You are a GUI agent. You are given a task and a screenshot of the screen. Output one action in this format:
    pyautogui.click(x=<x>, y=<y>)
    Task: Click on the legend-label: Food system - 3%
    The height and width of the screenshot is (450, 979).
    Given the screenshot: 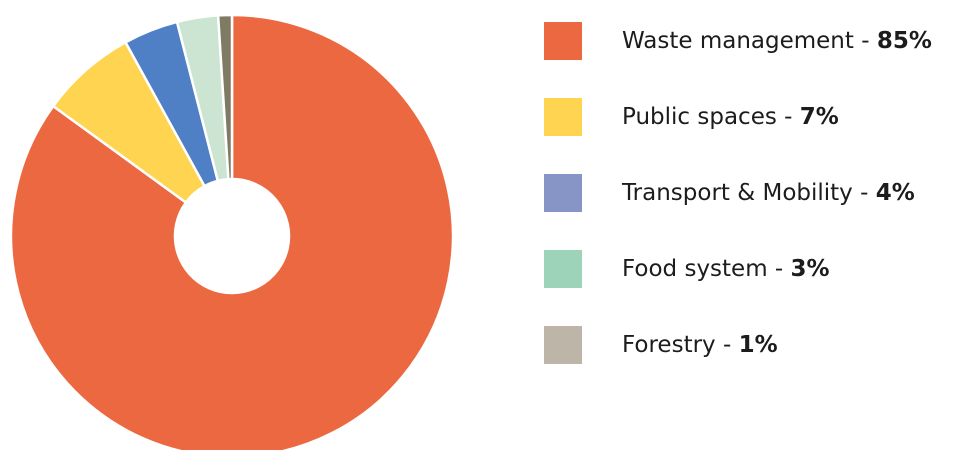 What is the action you would take?
    pyautogui.click(x=726, y=269)
    